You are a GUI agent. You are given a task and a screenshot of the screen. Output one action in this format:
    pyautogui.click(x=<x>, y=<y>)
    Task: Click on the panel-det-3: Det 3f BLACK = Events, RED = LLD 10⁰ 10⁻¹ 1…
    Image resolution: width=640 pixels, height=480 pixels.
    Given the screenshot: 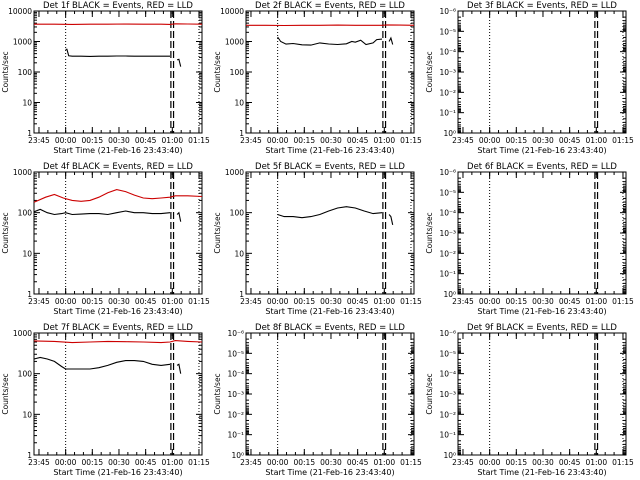 What is the action you would take?
    pyautogui.click(x=529, y=78)
    